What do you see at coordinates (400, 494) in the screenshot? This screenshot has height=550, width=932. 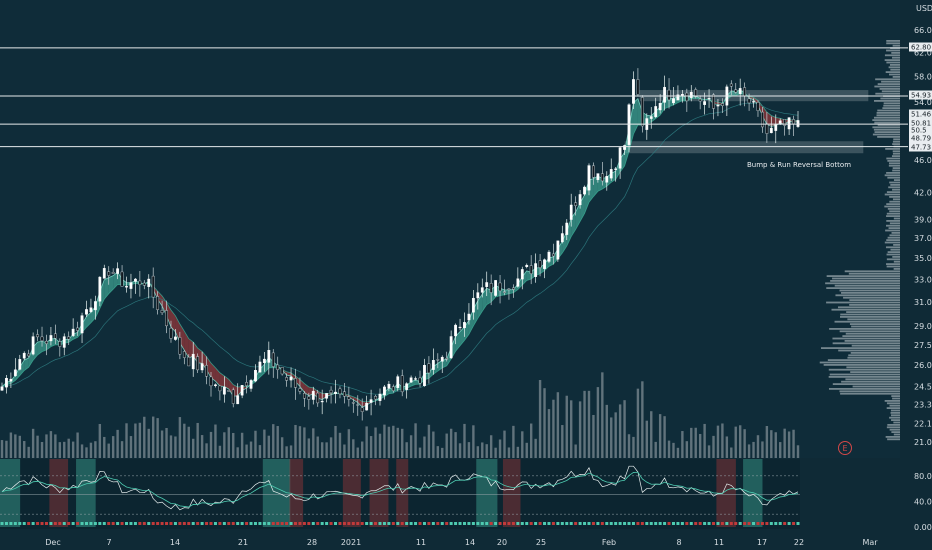 I see `indicator-pane` at bounding box center [400, 494].